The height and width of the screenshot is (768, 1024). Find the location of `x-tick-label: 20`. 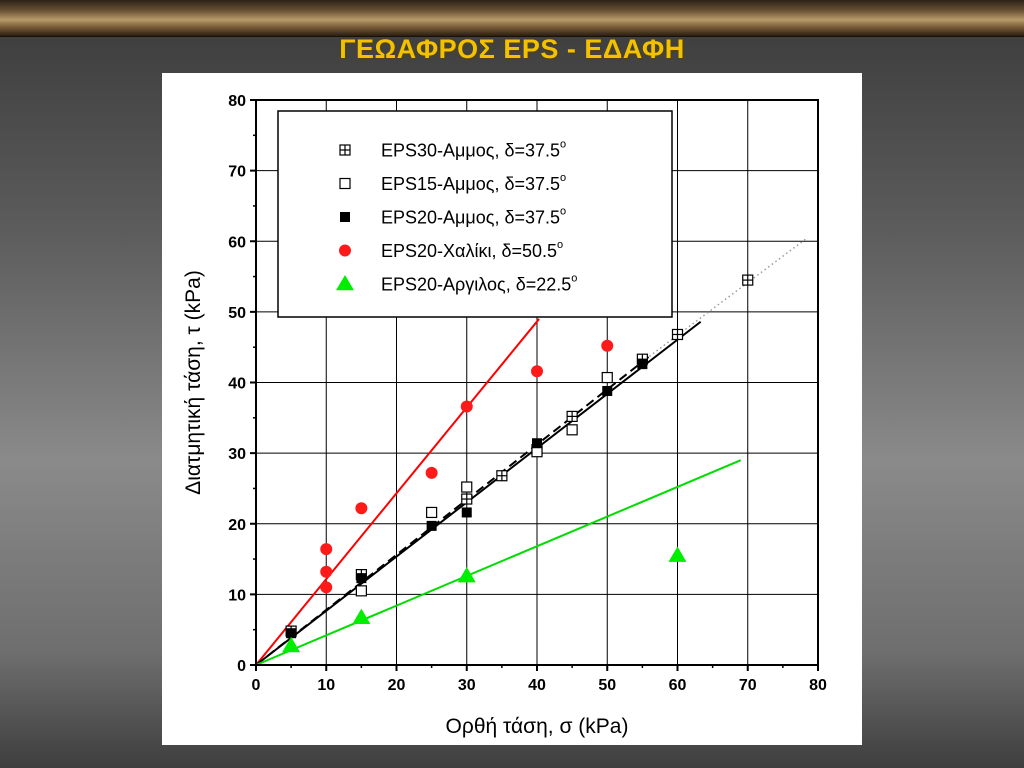

x-tick-label: 20 is located at coordinates (397, 685).